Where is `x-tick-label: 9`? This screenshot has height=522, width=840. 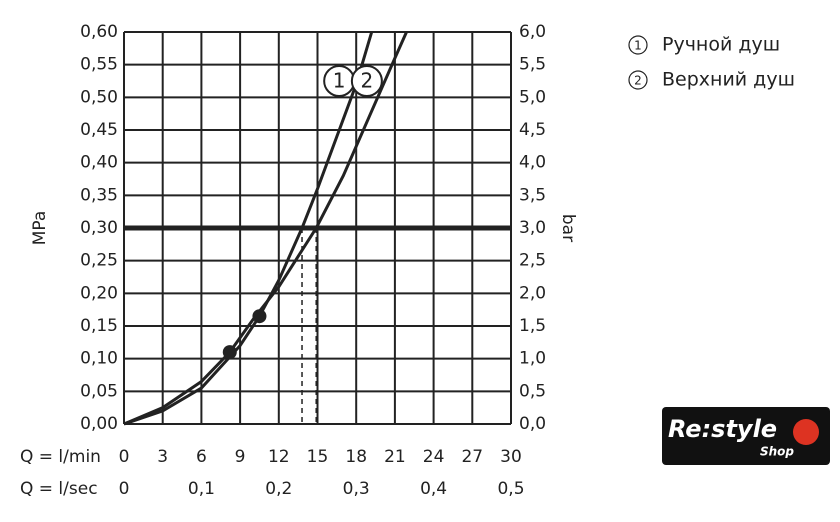 x-tick-label: 9 is located at coordinates (240, 457).